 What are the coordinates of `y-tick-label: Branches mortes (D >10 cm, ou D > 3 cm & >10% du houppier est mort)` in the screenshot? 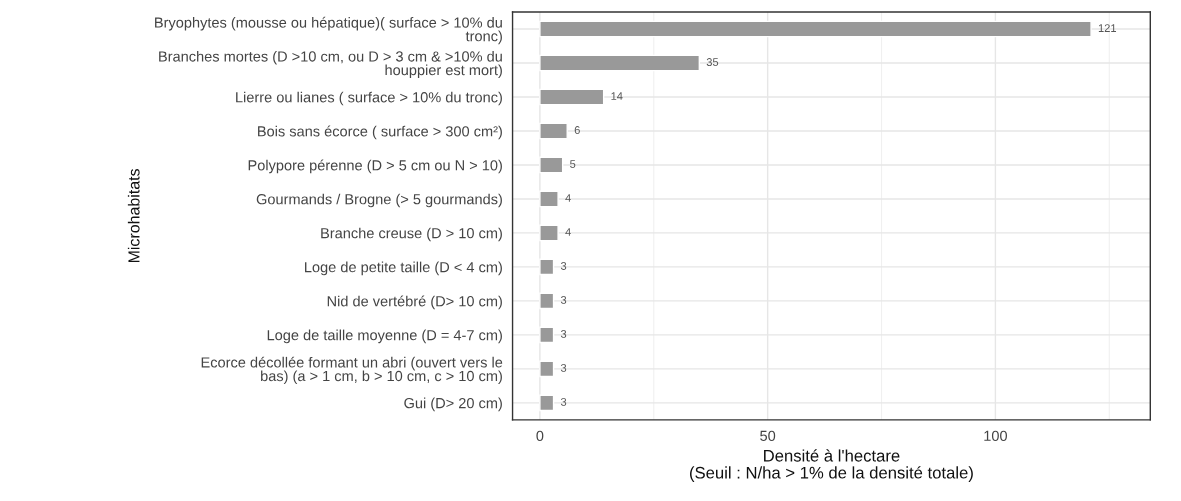 It's located at (330, 64).